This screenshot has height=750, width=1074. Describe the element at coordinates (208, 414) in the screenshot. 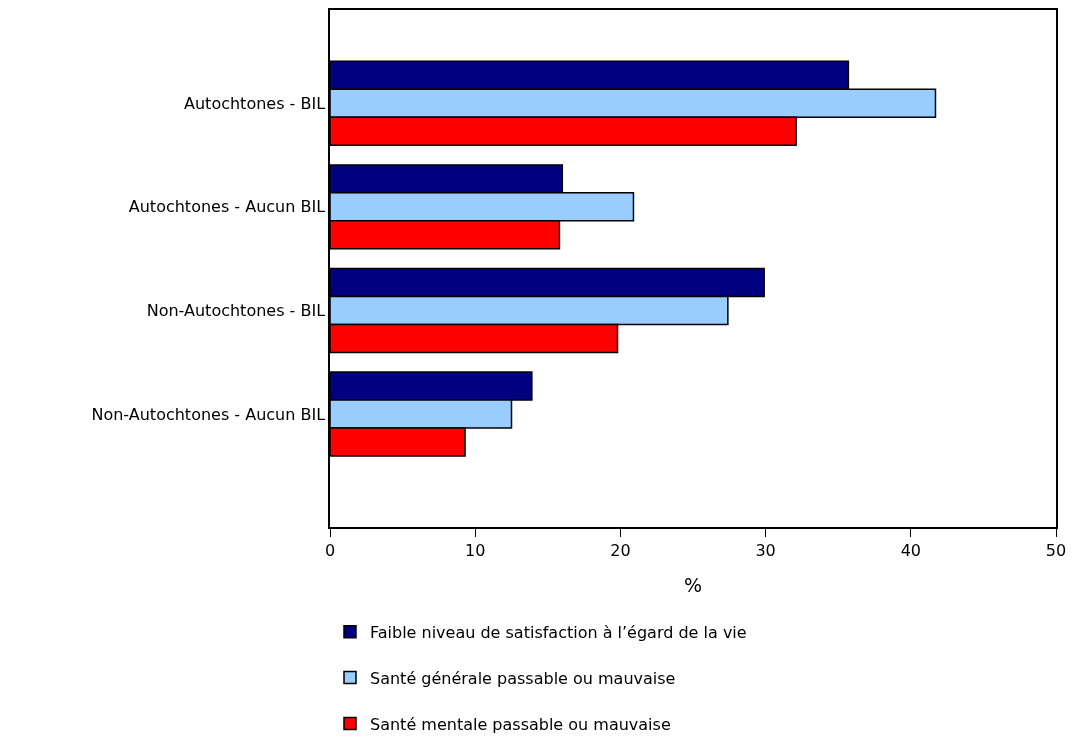

I see `y-tick-label: Non-Autochtones - Aucun BIL` at that location.